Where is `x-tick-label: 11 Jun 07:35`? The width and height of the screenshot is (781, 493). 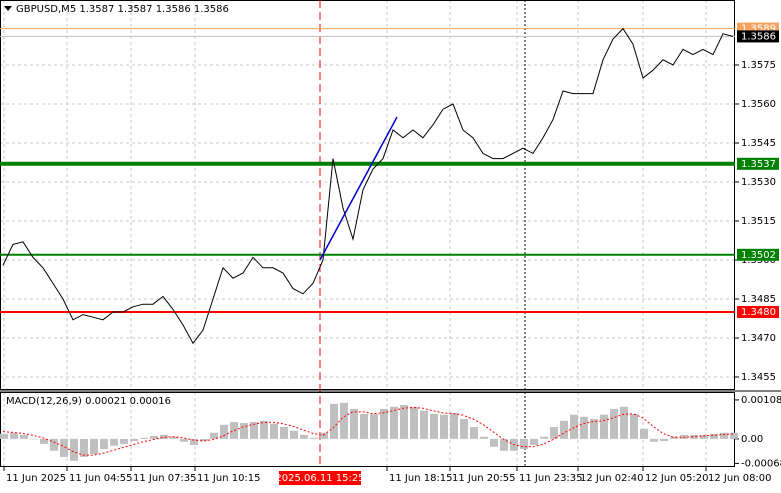
x-tick-label: 11 Jun 07:35 is located at coordinates (165, 478).